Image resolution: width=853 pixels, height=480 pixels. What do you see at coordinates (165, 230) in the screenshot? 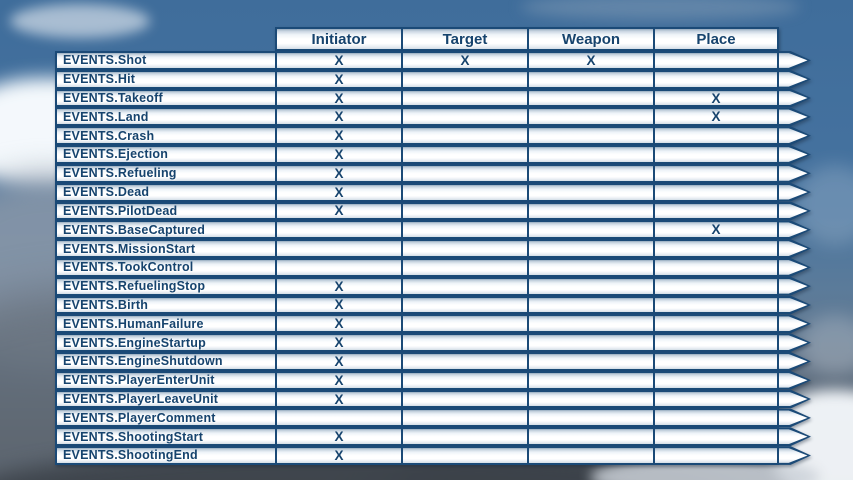
I see `event-label: EVENTS.BaseCaptured` at bounding box center [165, 230].